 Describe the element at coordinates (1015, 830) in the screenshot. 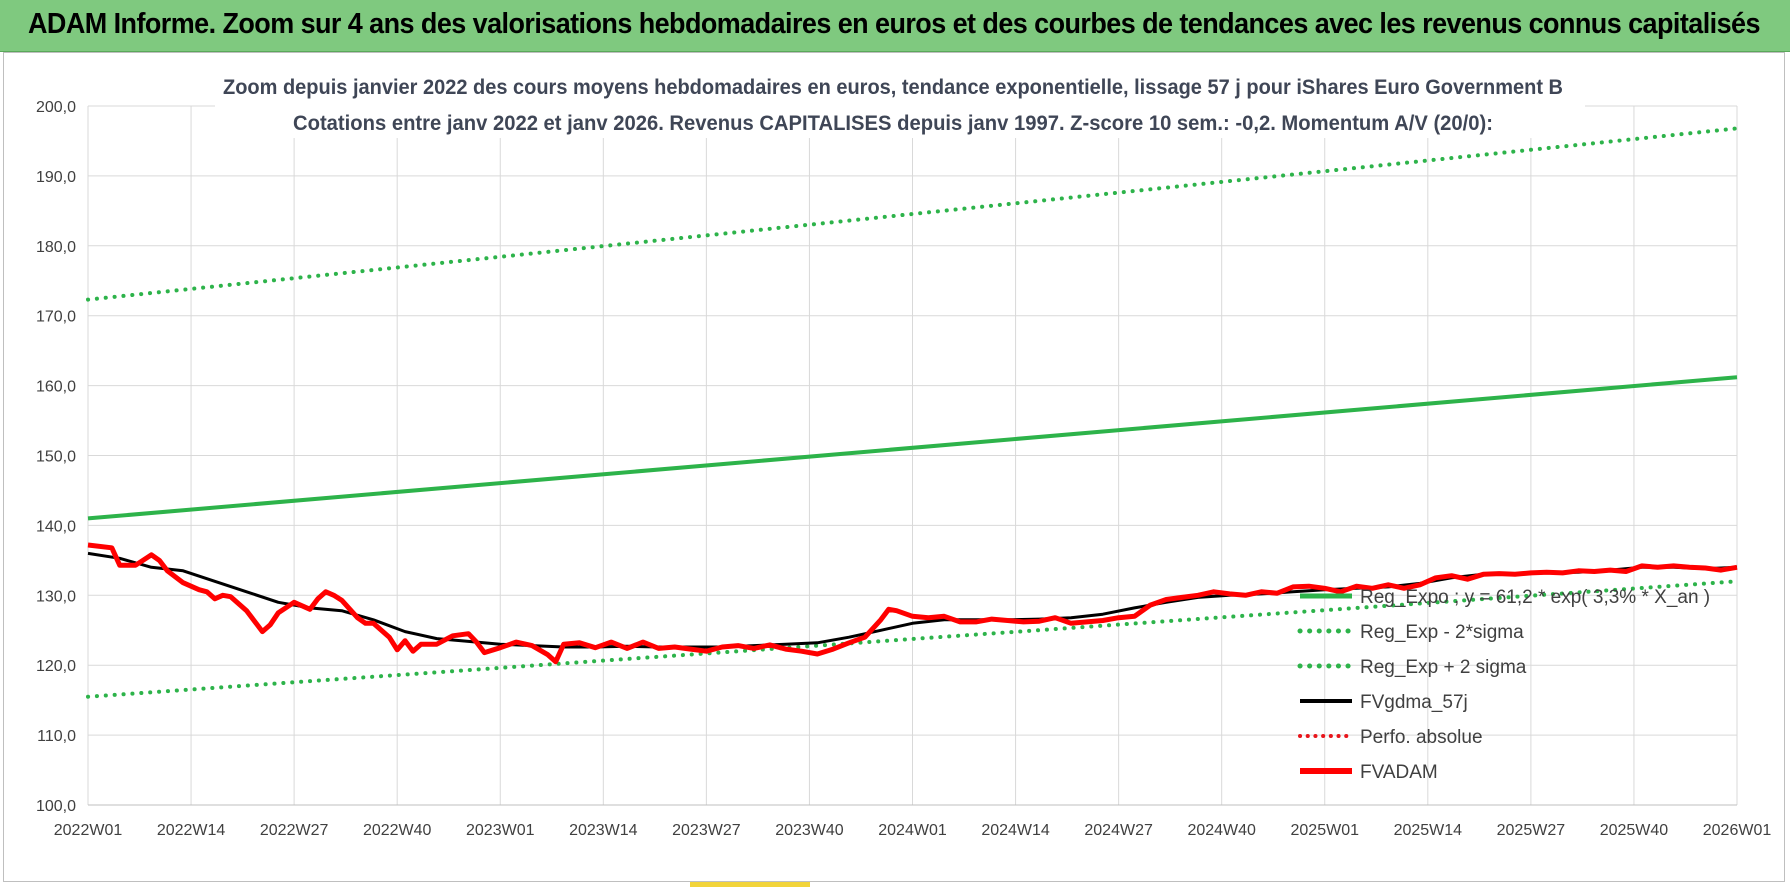

I see `x-tick-label: 2024W14` at that location.